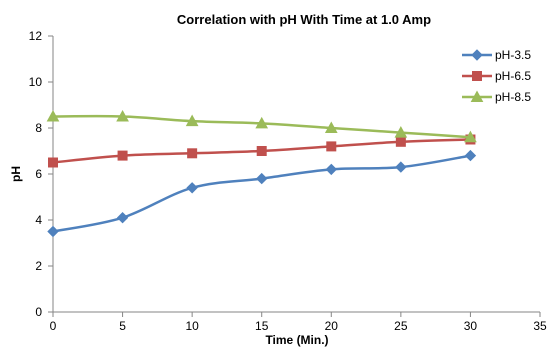 The width and height of the screenshot is (548, 350). Describe the element at coordinates (296, 340) in the screenshot. I see `x-axis-label: Time (Min.)` at that location.